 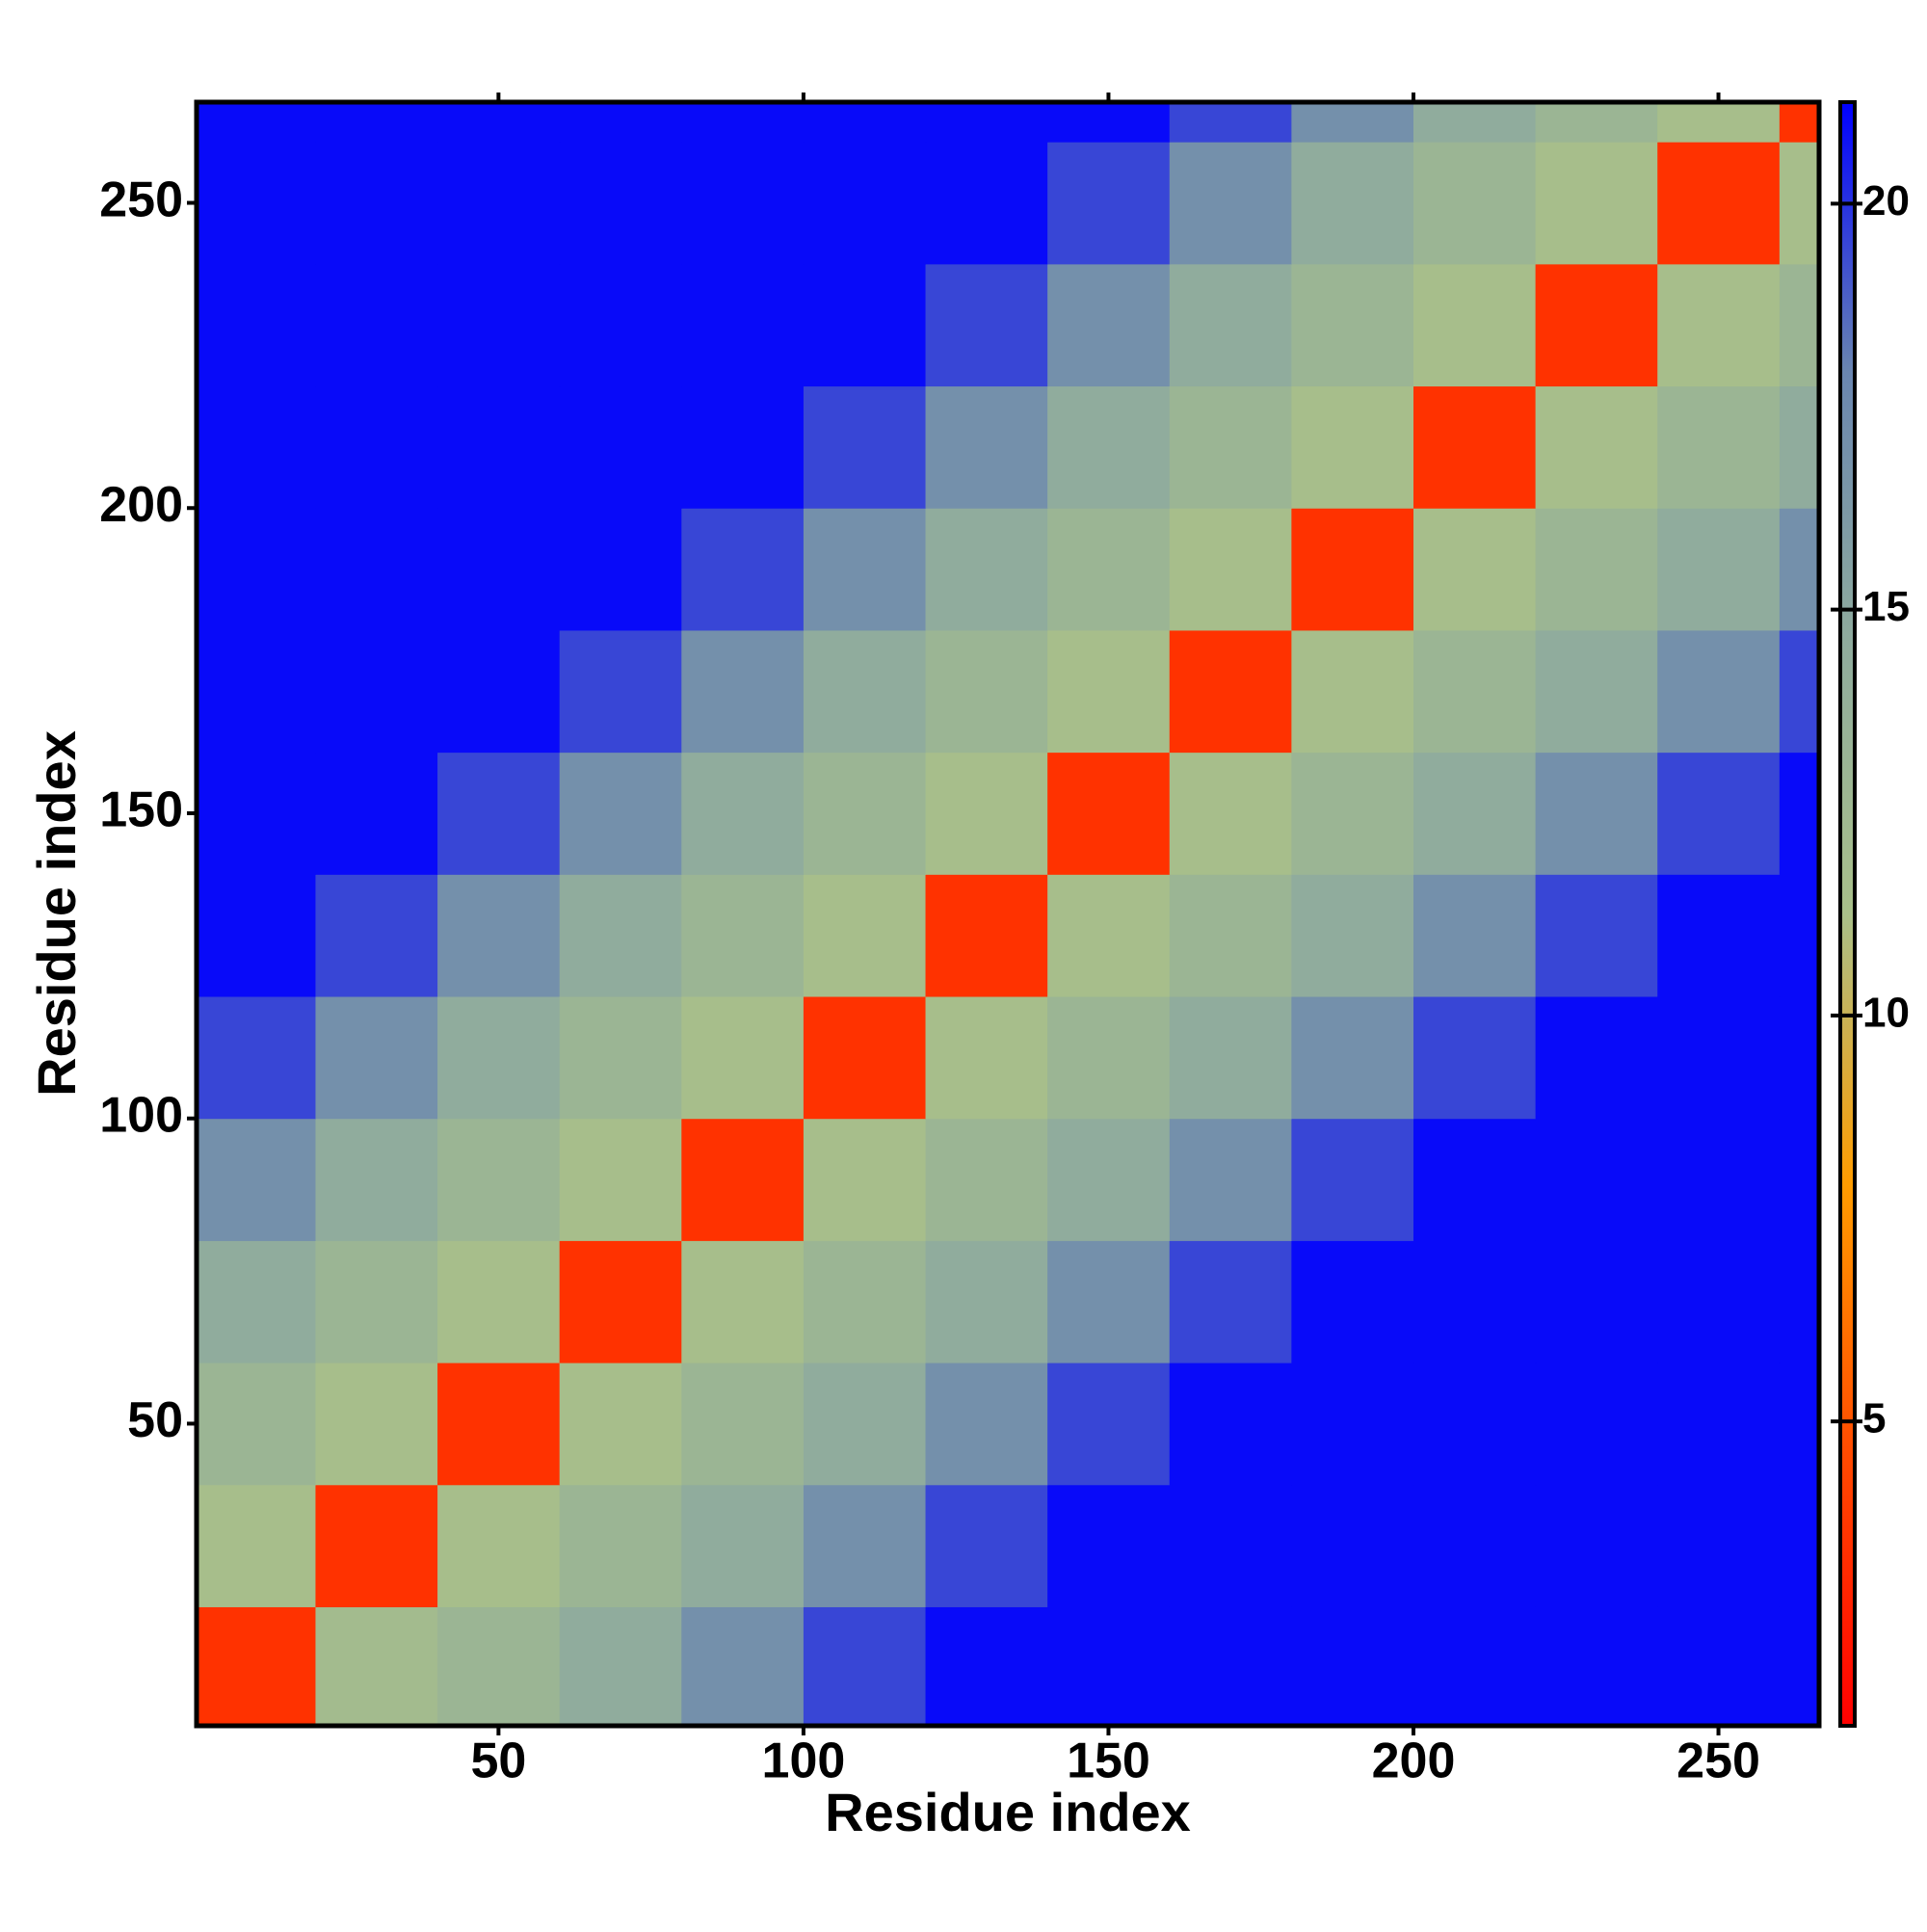 What do you see at coordinates (1414, 1761) in the screenshot?
I see `x-tick-label: 200` at bounding box center [1414, 1761].